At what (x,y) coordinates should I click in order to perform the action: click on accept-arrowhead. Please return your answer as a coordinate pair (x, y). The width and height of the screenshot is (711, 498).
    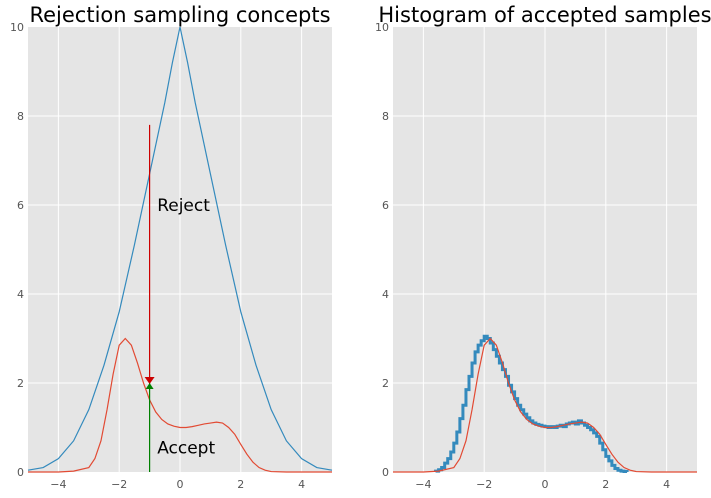
    Looking at the image, I should click on (149, 386).